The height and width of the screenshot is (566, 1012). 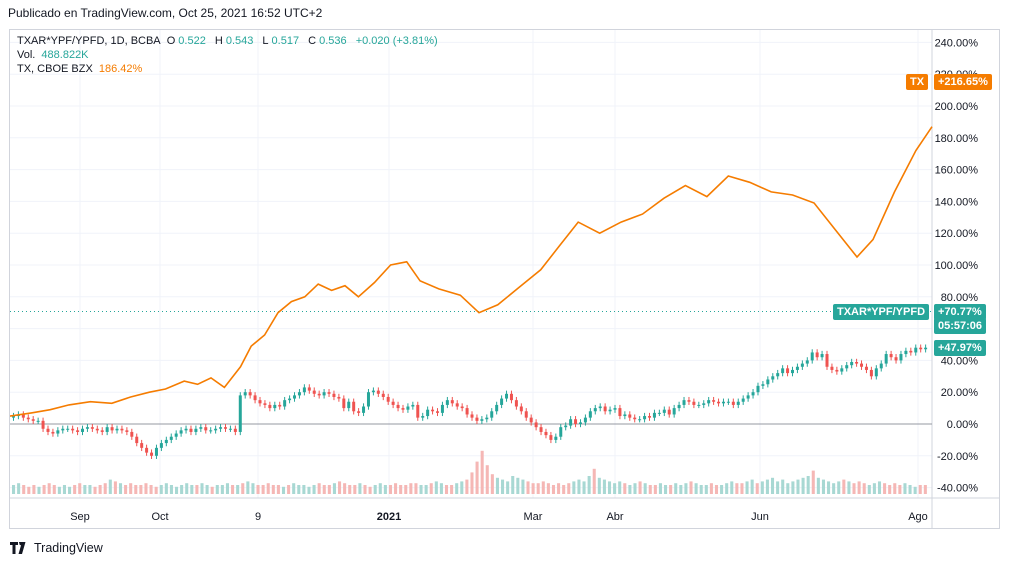 I want to click on y-tick-label: 100.00%, so click(x=957, y=266).